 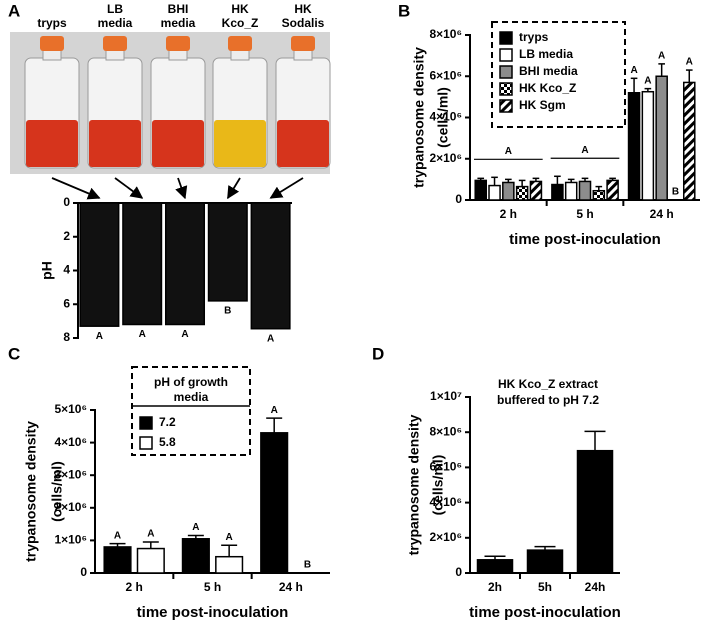 What do you see at coordinates (66, 337) in the screenshot?
I see `y-tick-label: 8` at bounding box center [66, 337].